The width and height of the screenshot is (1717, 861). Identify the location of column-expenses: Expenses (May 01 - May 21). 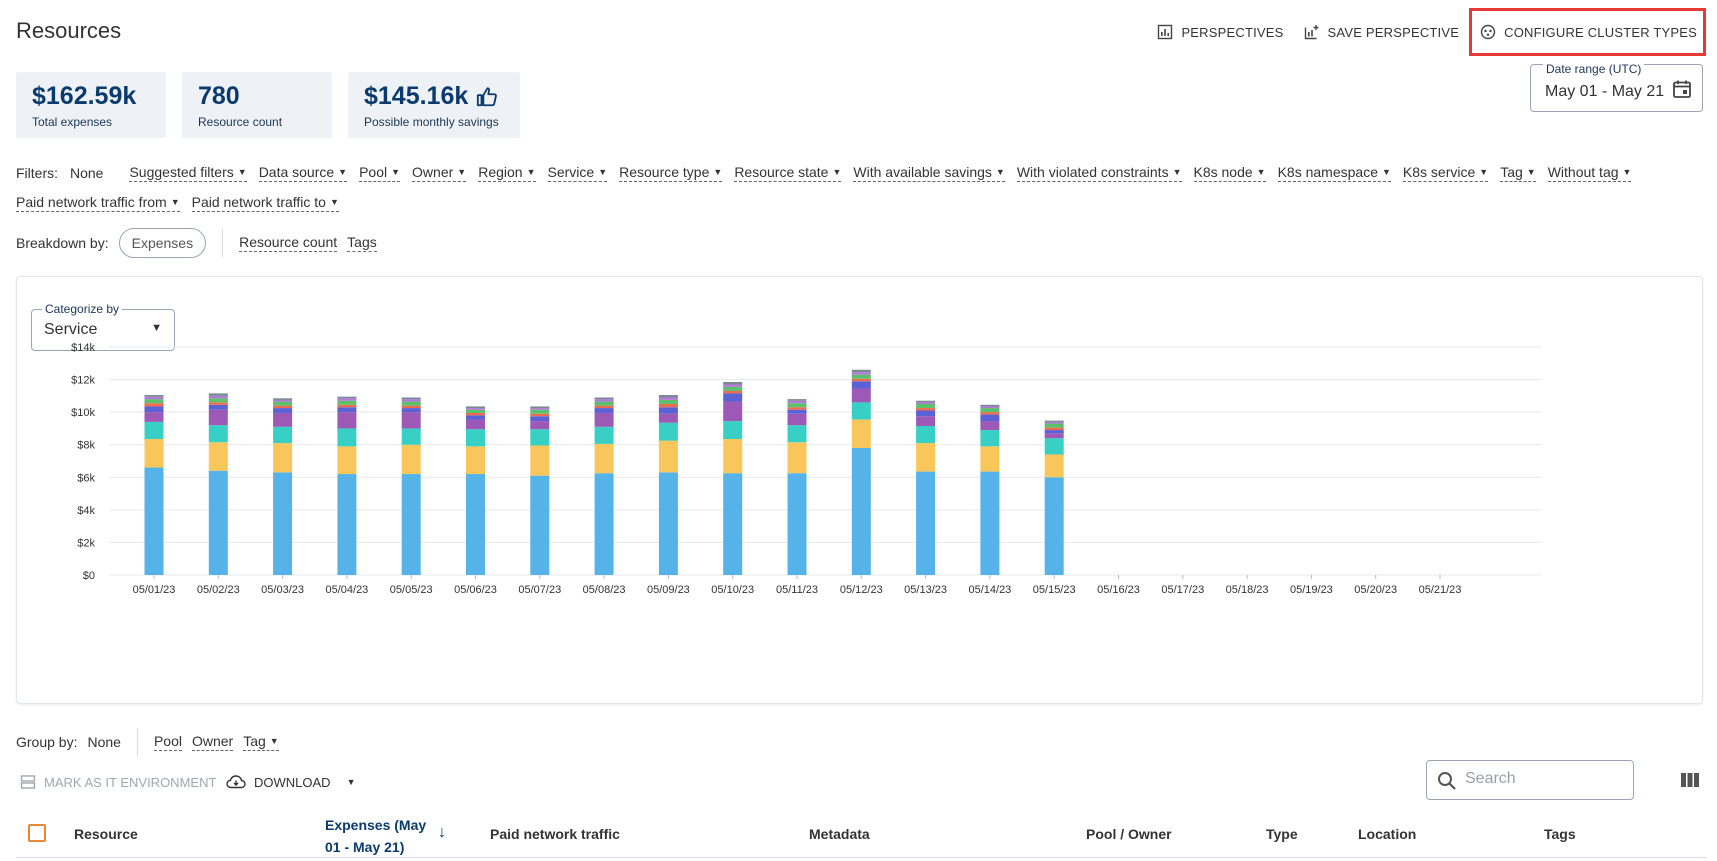
(376, 836).